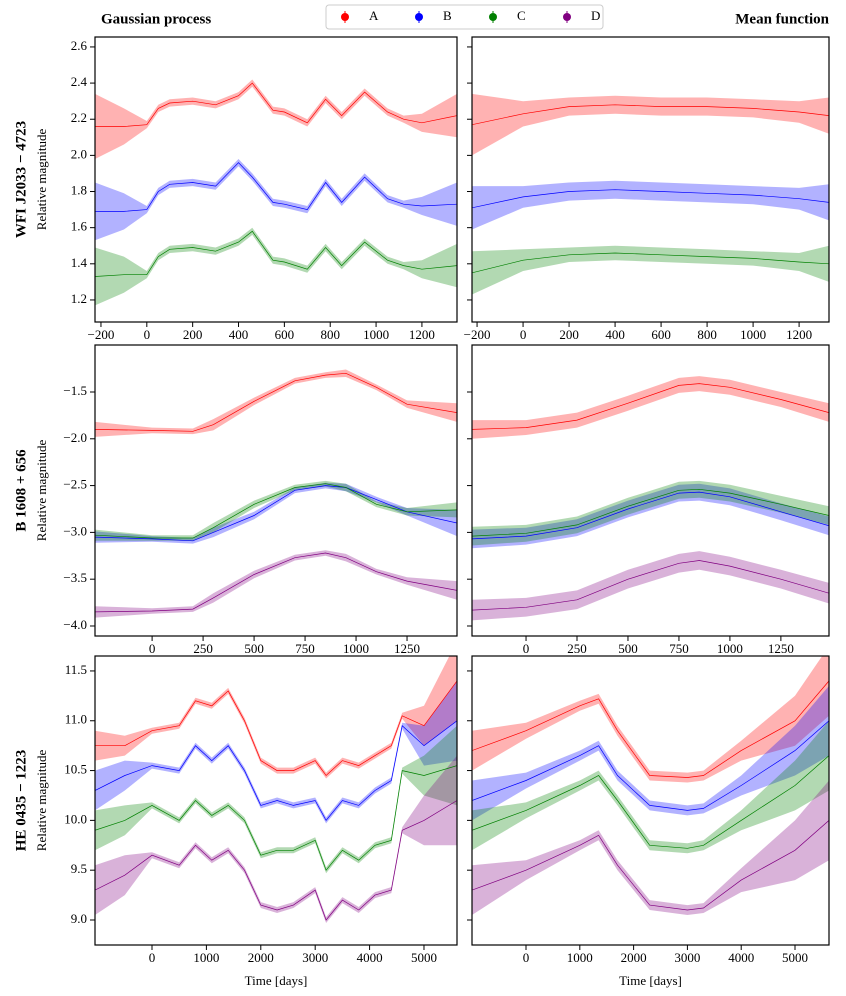 The image size is (846, 996). What do you see at coordinates (79, 298) in the screenshot?
I see `y-tick-label: 1.2` at bounding box center [79, 298].